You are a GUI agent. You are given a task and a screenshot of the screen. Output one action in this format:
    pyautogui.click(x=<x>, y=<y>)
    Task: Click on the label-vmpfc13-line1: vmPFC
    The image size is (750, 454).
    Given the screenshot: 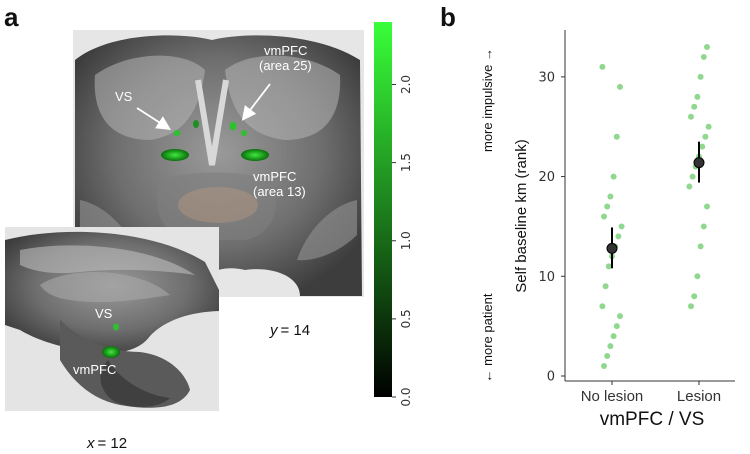 What is the action you would take?
    pyautogui.click(x=274, y=176)
    